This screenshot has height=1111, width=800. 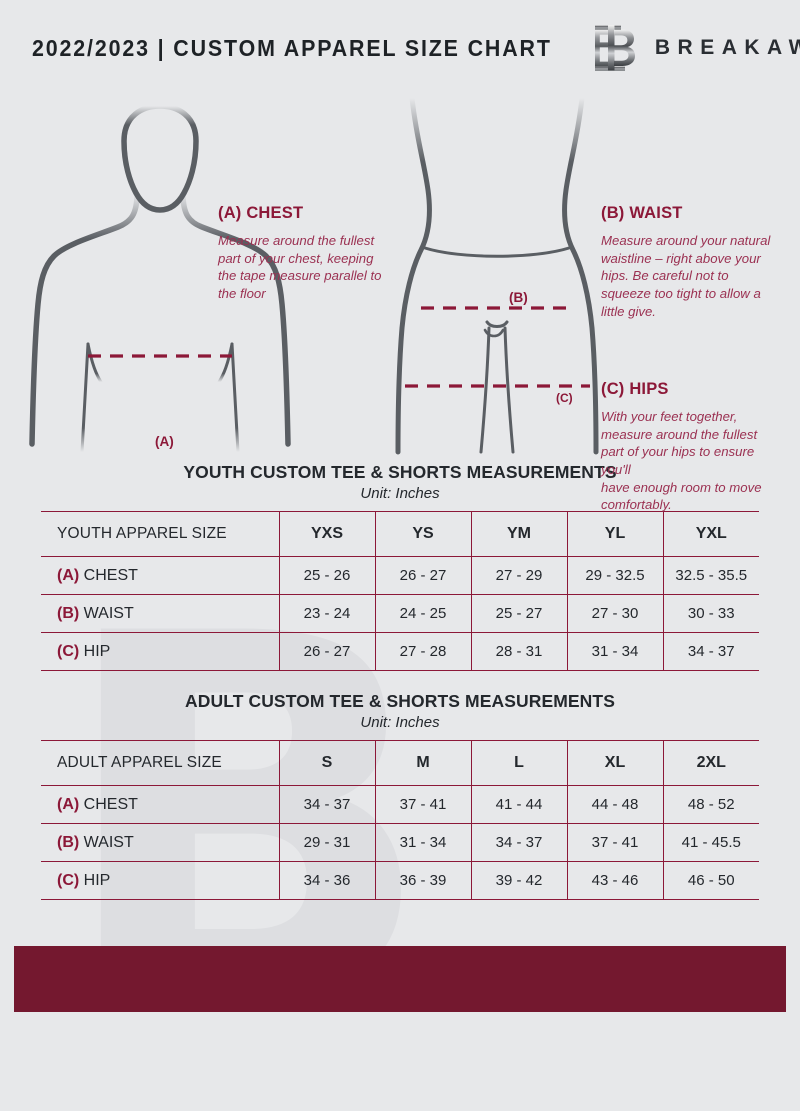 I want to click on adult-size-m: M, so click(x=422, y=763).